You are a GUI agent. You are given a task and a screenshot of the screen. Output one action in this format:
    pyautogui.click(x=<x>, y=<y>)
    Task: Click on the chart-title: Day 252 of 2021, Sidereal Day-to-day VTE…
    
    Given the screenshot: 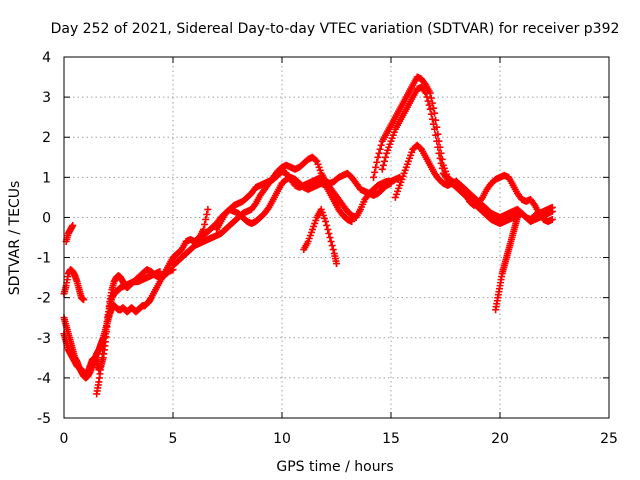 What is the action you would take?
    pyautogui.click(x=335, y=29)
    